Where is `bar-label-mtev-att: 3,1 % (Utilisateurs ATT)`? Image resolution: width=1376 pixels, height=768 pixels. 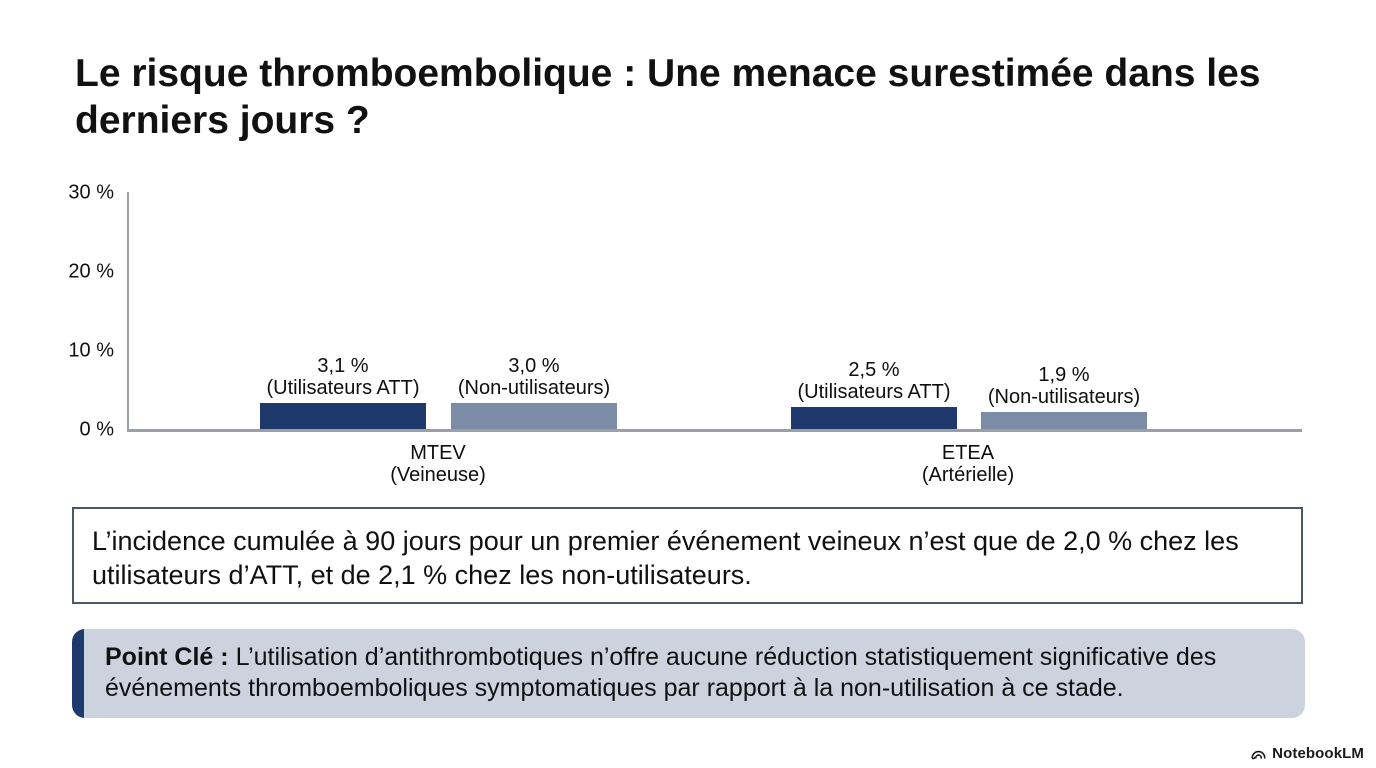 bar-label-mtev-att: 3,1 % (Utilisateurs ATT) is located at coordinates (343, 377).